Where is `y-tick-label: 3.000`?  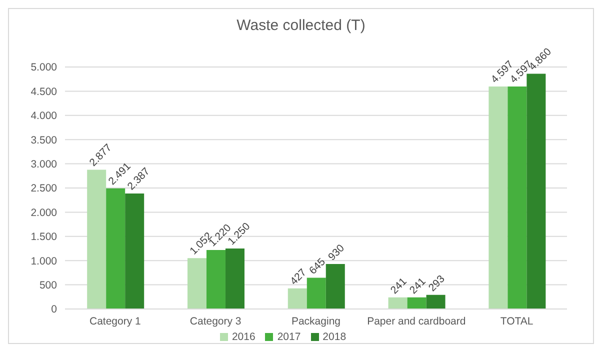 y-tick-label: 3.000 is located at coordinates (44, 164).